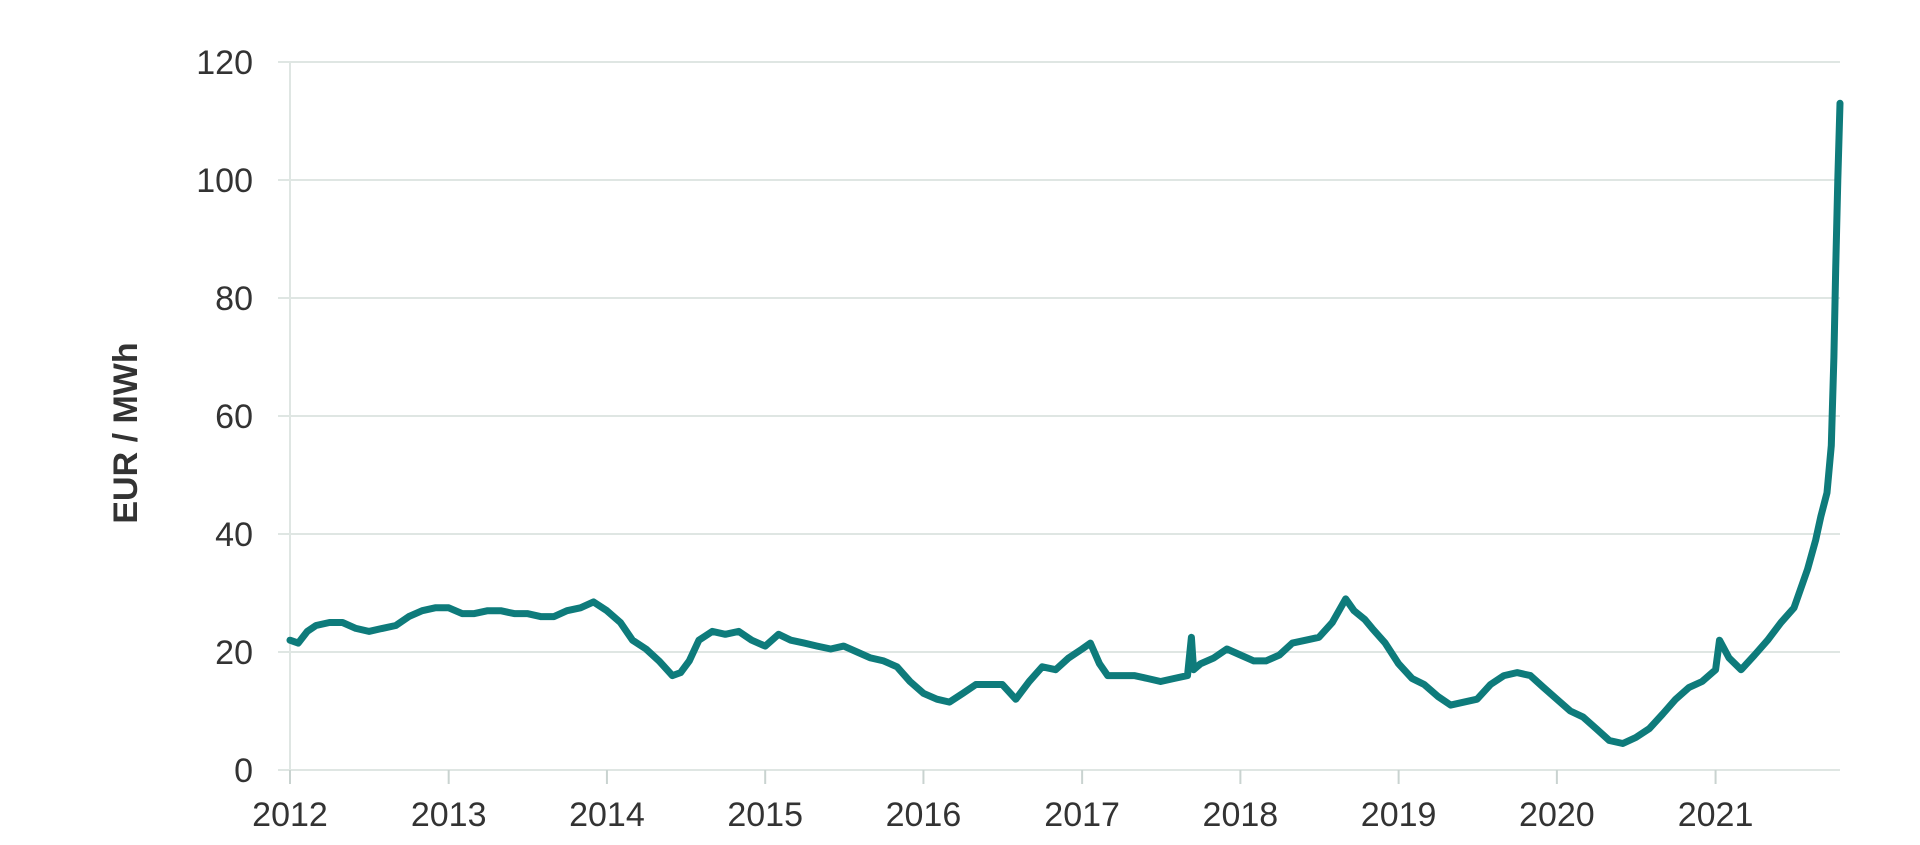 The image size is (1920, 845). What do you see at coordinates (290, 815) in the screenshot?
I see `x-tick-label: 2012` at bounding box center [290, 815].